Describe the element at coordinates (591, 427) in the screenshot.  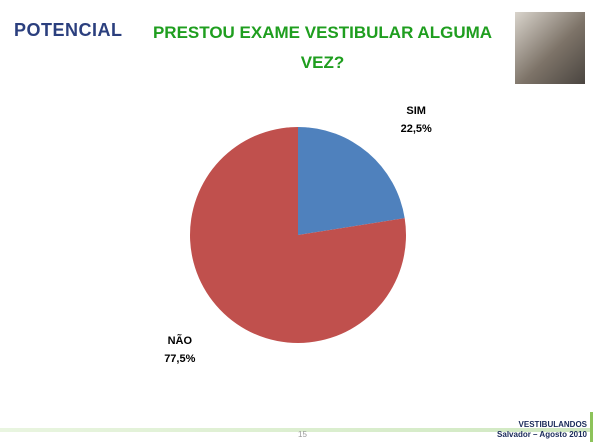
I see `footer-bar` at that location.